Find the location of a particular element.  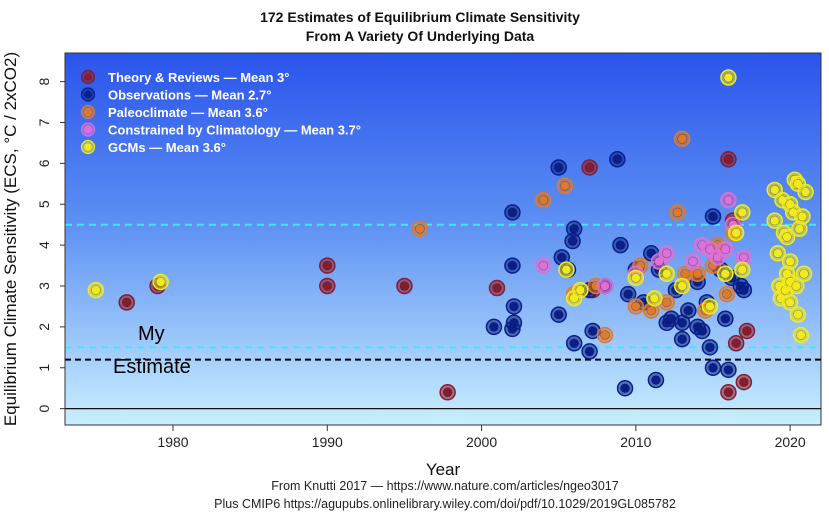

my-estimate-label-line2: Estimate is located at coordinates (152, 367).